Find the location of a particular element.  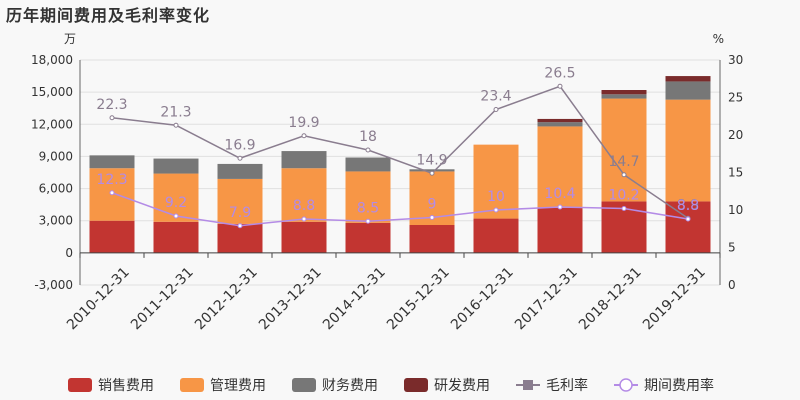

data-label: 14.9 is located at coordinates (431, 160).